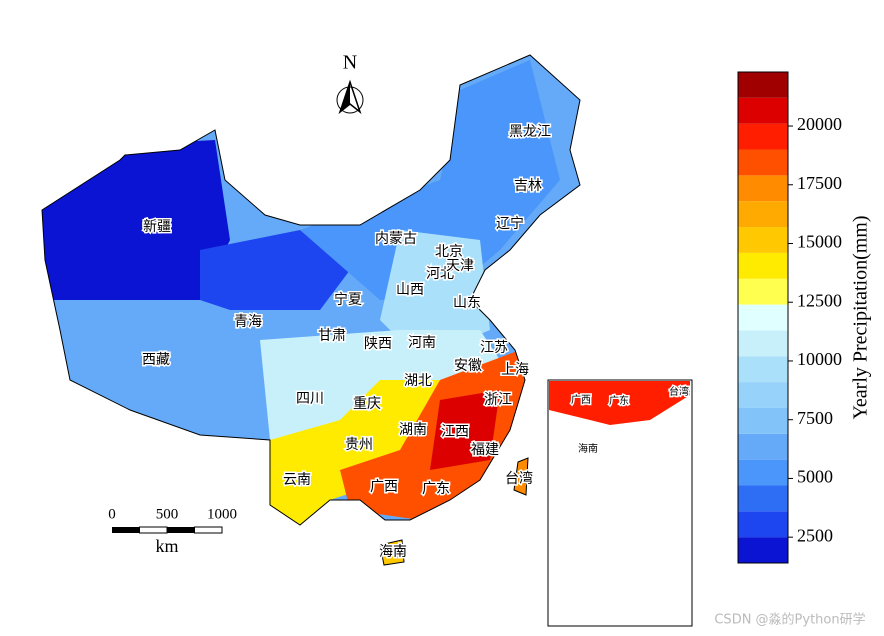  I want to click on region-jiangxi, so click(465, 430).